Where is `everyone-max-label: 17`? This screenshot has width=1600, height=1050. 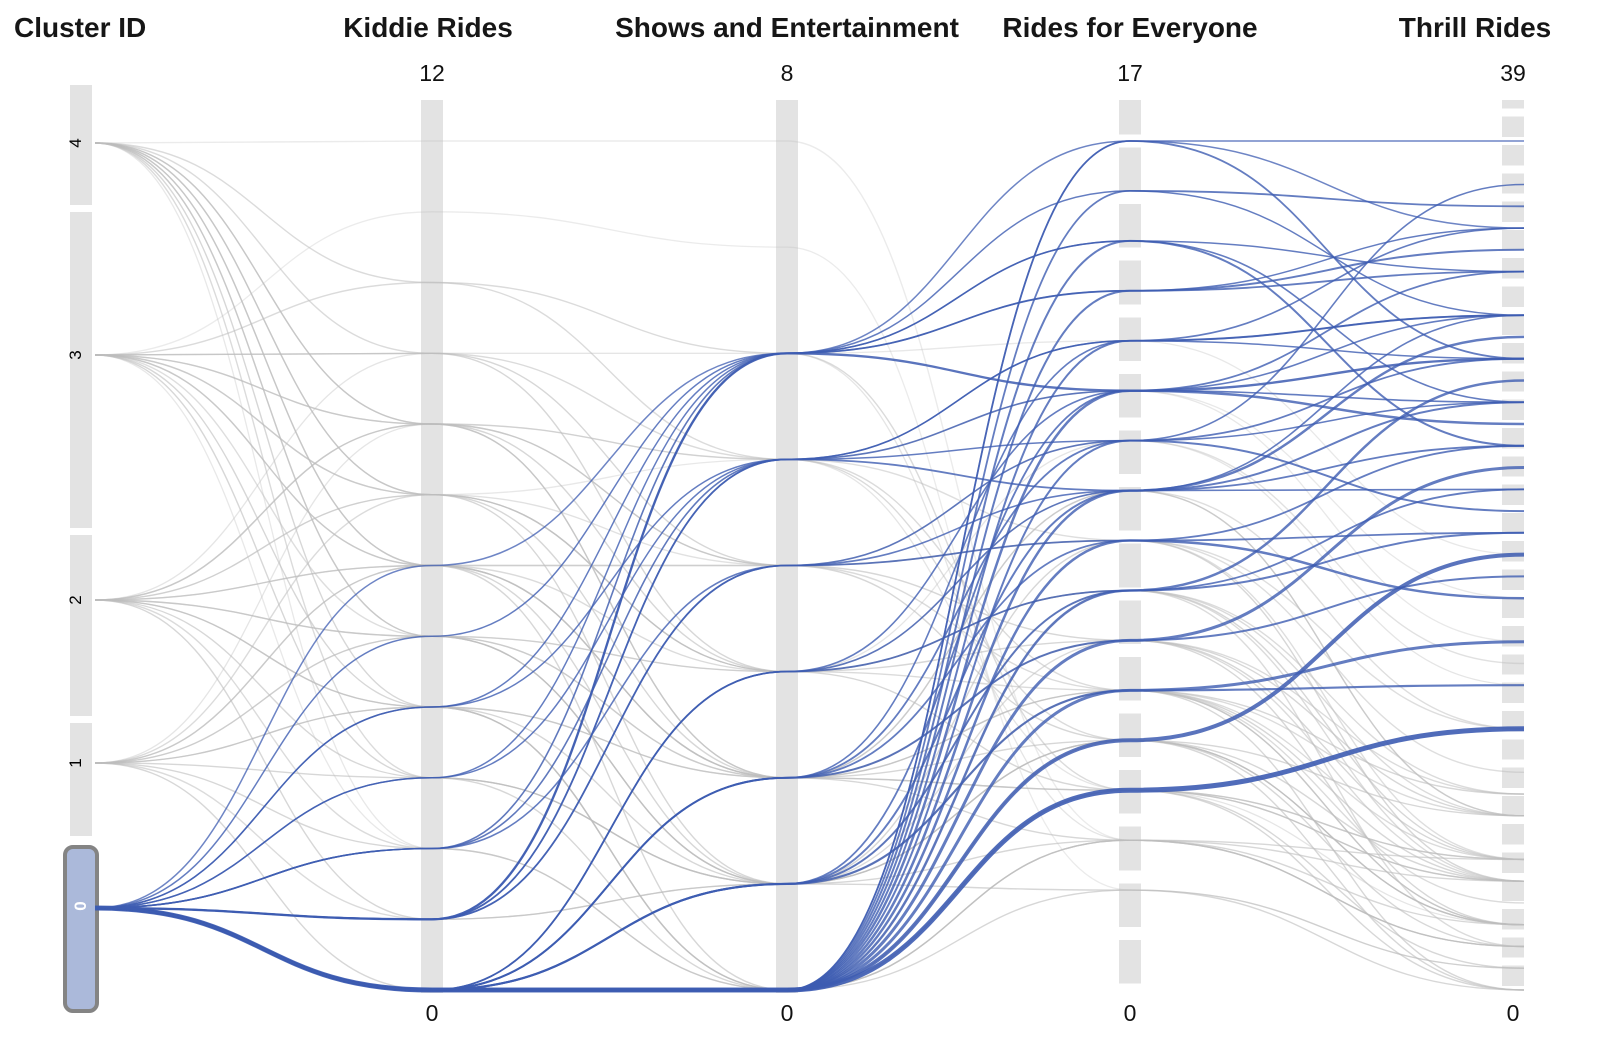
everyone-max-label: 17 is located at coordinates (1130, 73).